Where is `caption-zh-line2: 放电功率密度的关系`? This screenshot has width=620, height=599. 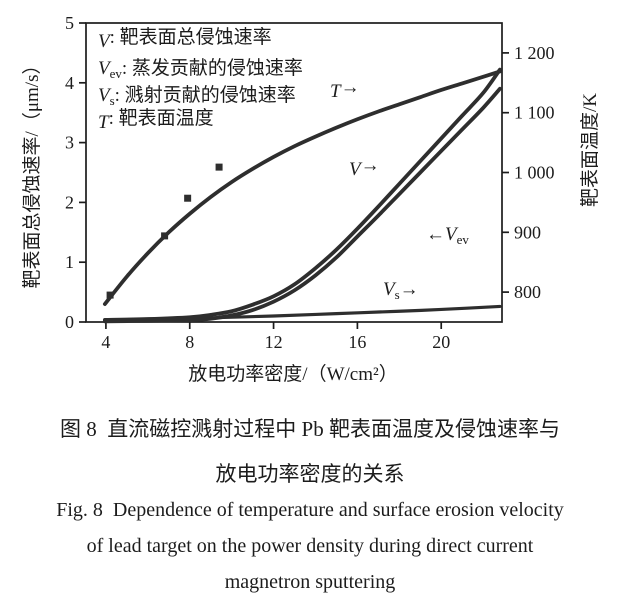
caption-zh-line2: 放电功率密度的关系 is located at coordinates (310, 474).